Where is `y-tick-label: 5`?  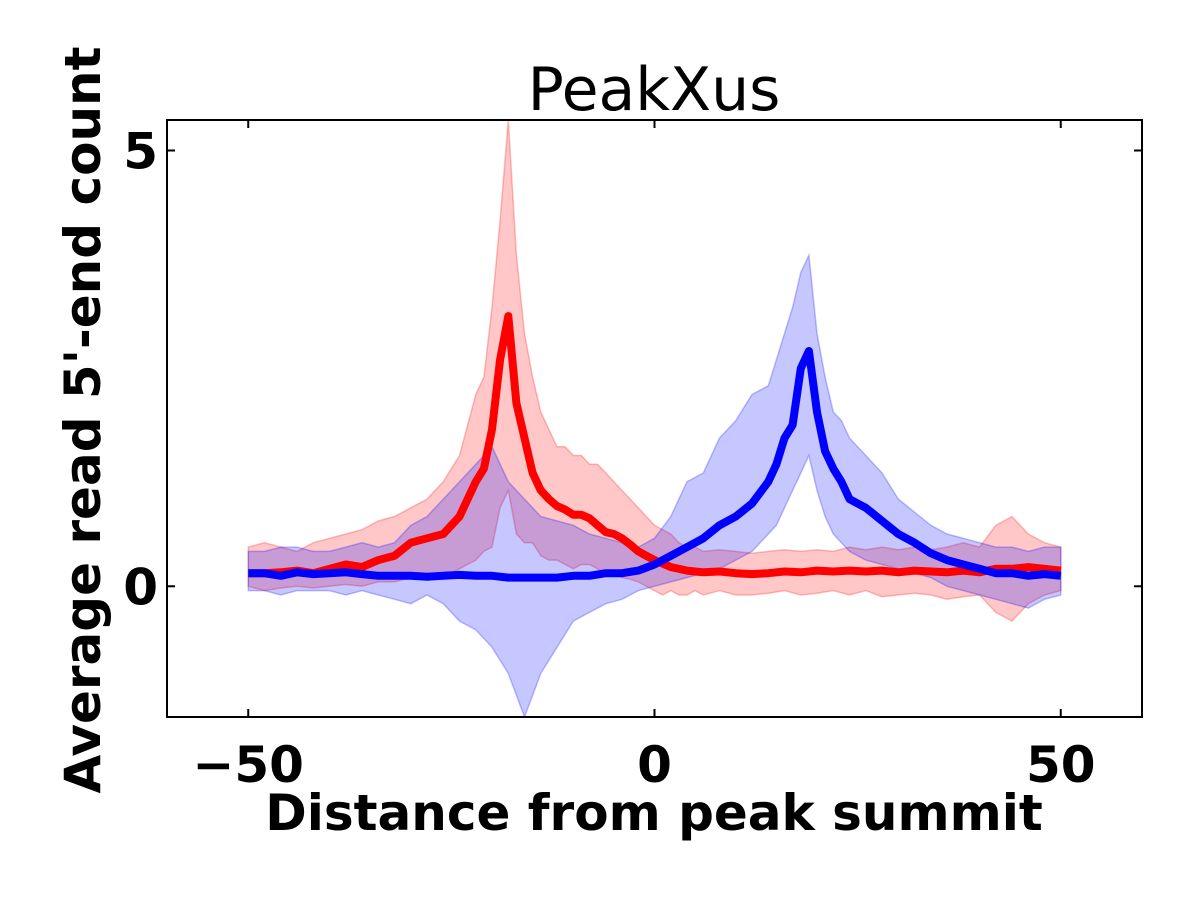
y-tick-label: 5 is located at coordinates (140, 152).